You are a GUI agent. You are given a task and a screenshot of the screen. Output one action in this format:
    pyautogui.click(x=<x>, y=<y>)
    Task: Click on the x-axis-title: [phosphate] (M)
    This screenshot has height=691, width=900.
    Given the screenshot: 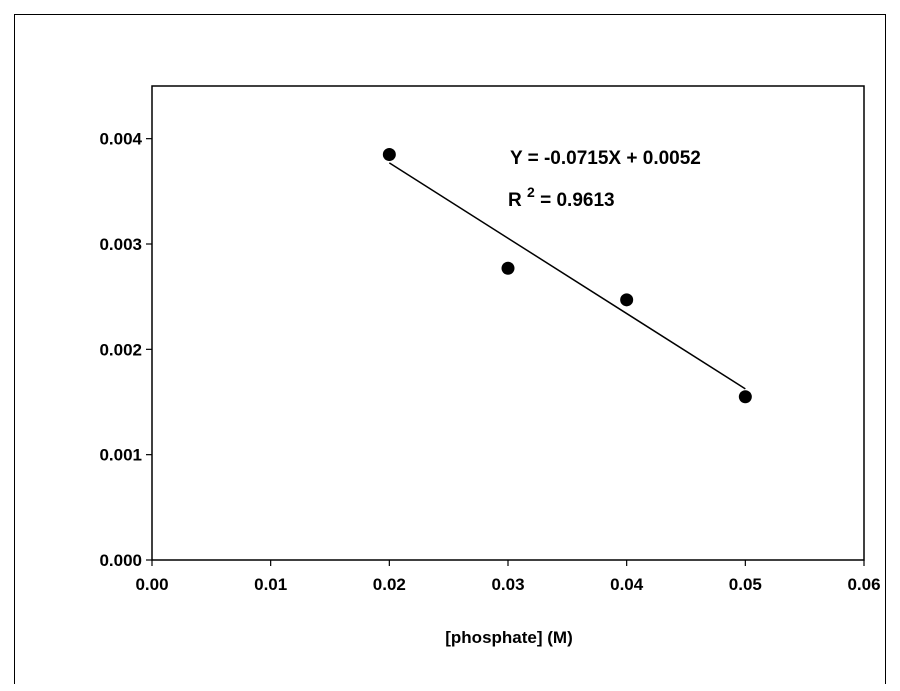 What is the action you would take?
    pyautogui.click(x=508, y=637)
    